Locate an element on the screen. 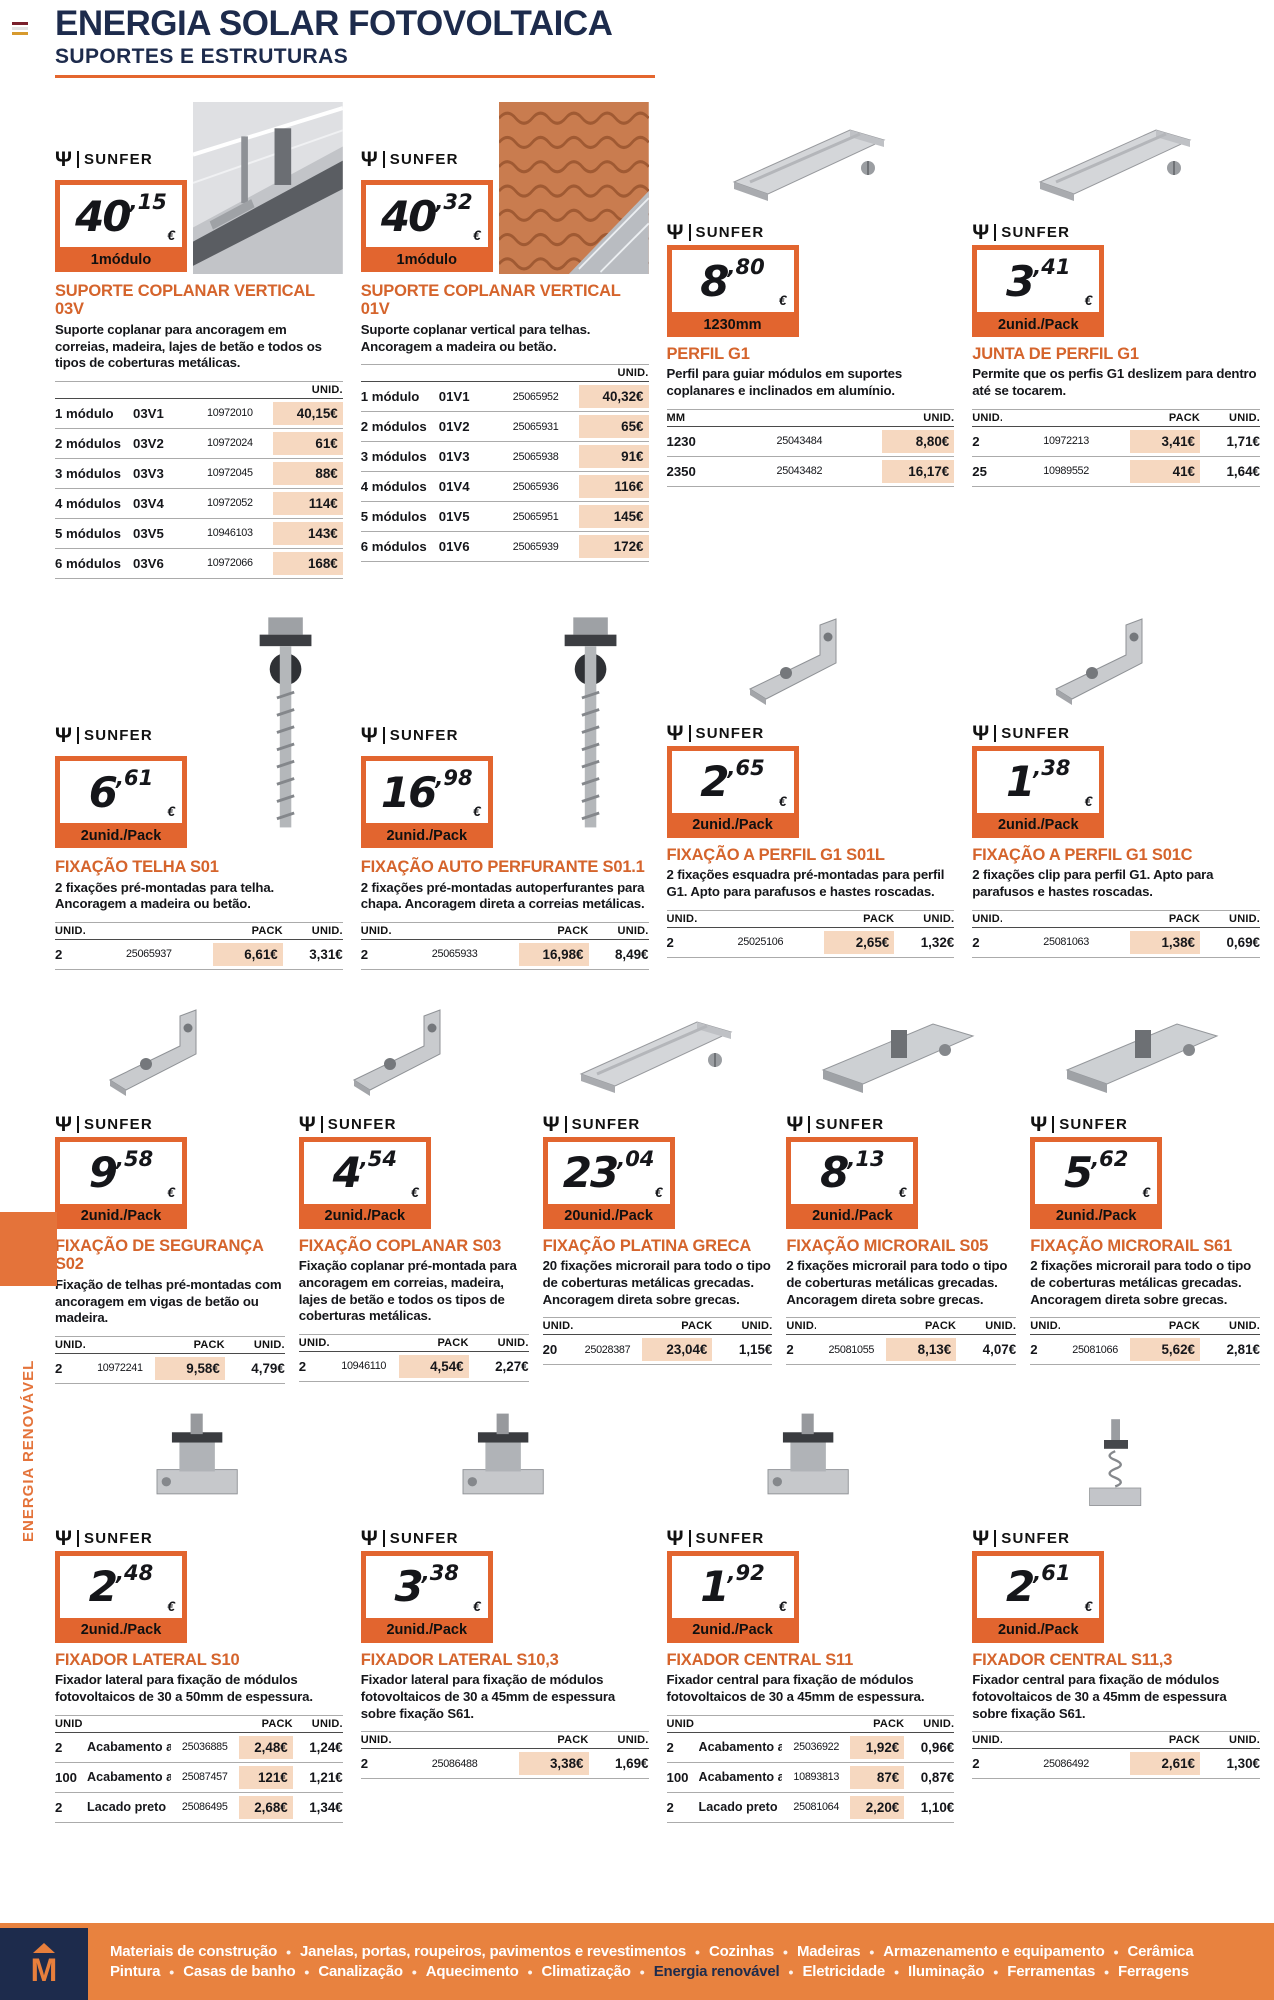  currency-symbol: € is located at coordinates (171, 1191).